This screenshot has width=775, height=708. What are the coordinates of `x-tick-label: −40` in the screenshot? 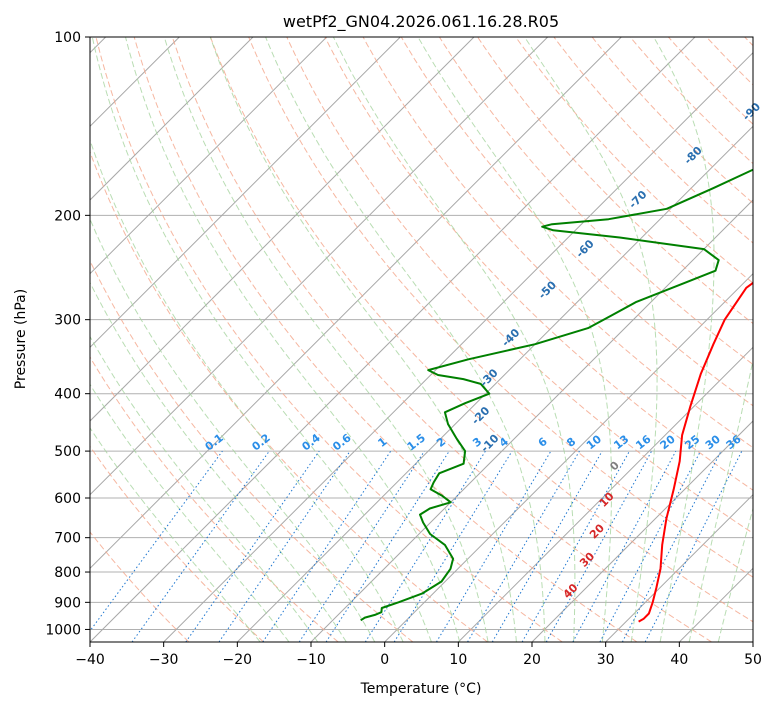 It's located at (90, 660).